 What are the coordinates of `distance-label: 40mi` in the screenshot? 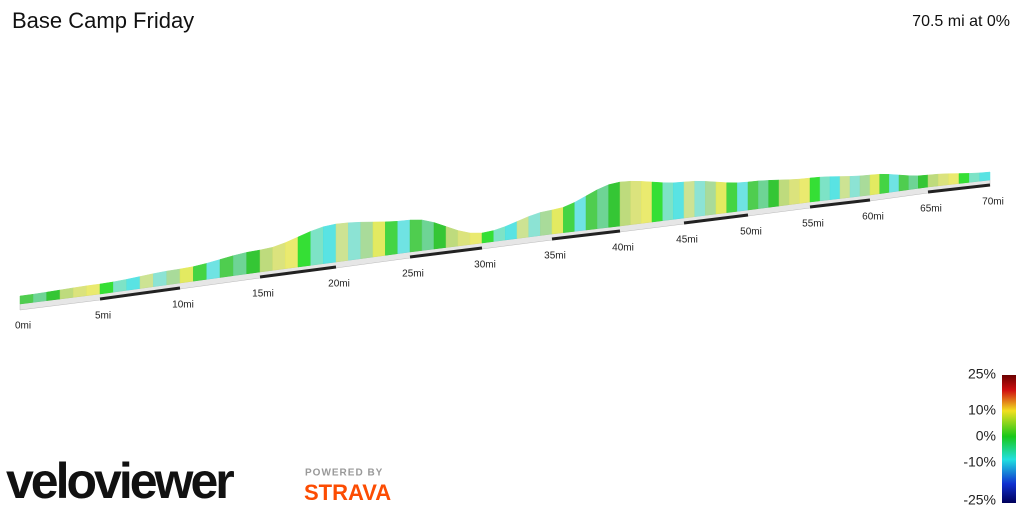 It's located at (623, 248).